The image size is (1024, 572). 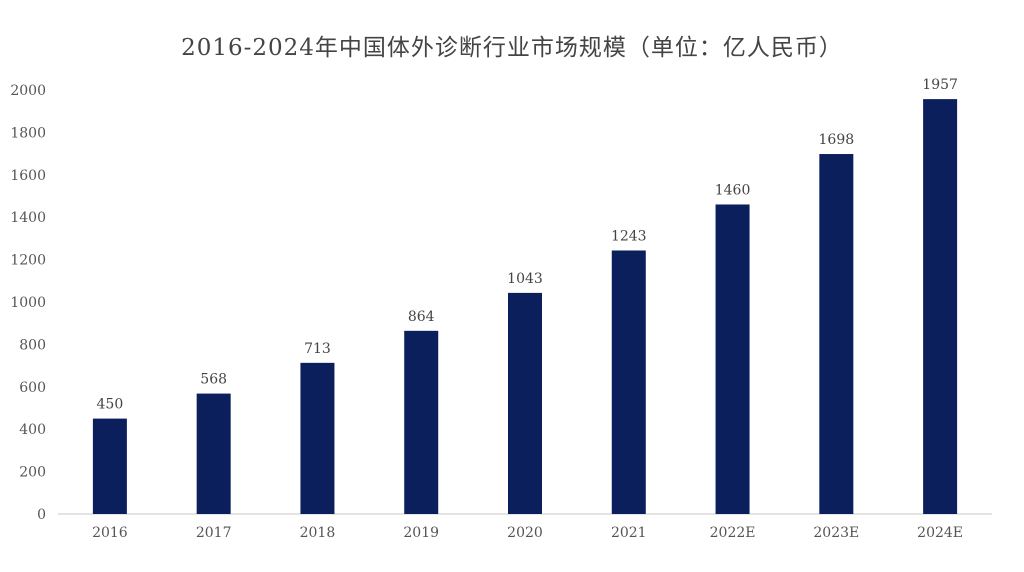 What do you see at coordinates (28, 218) in the screenshot?
I see `y-tick-label: 1400` at bounding box center [28, 218].